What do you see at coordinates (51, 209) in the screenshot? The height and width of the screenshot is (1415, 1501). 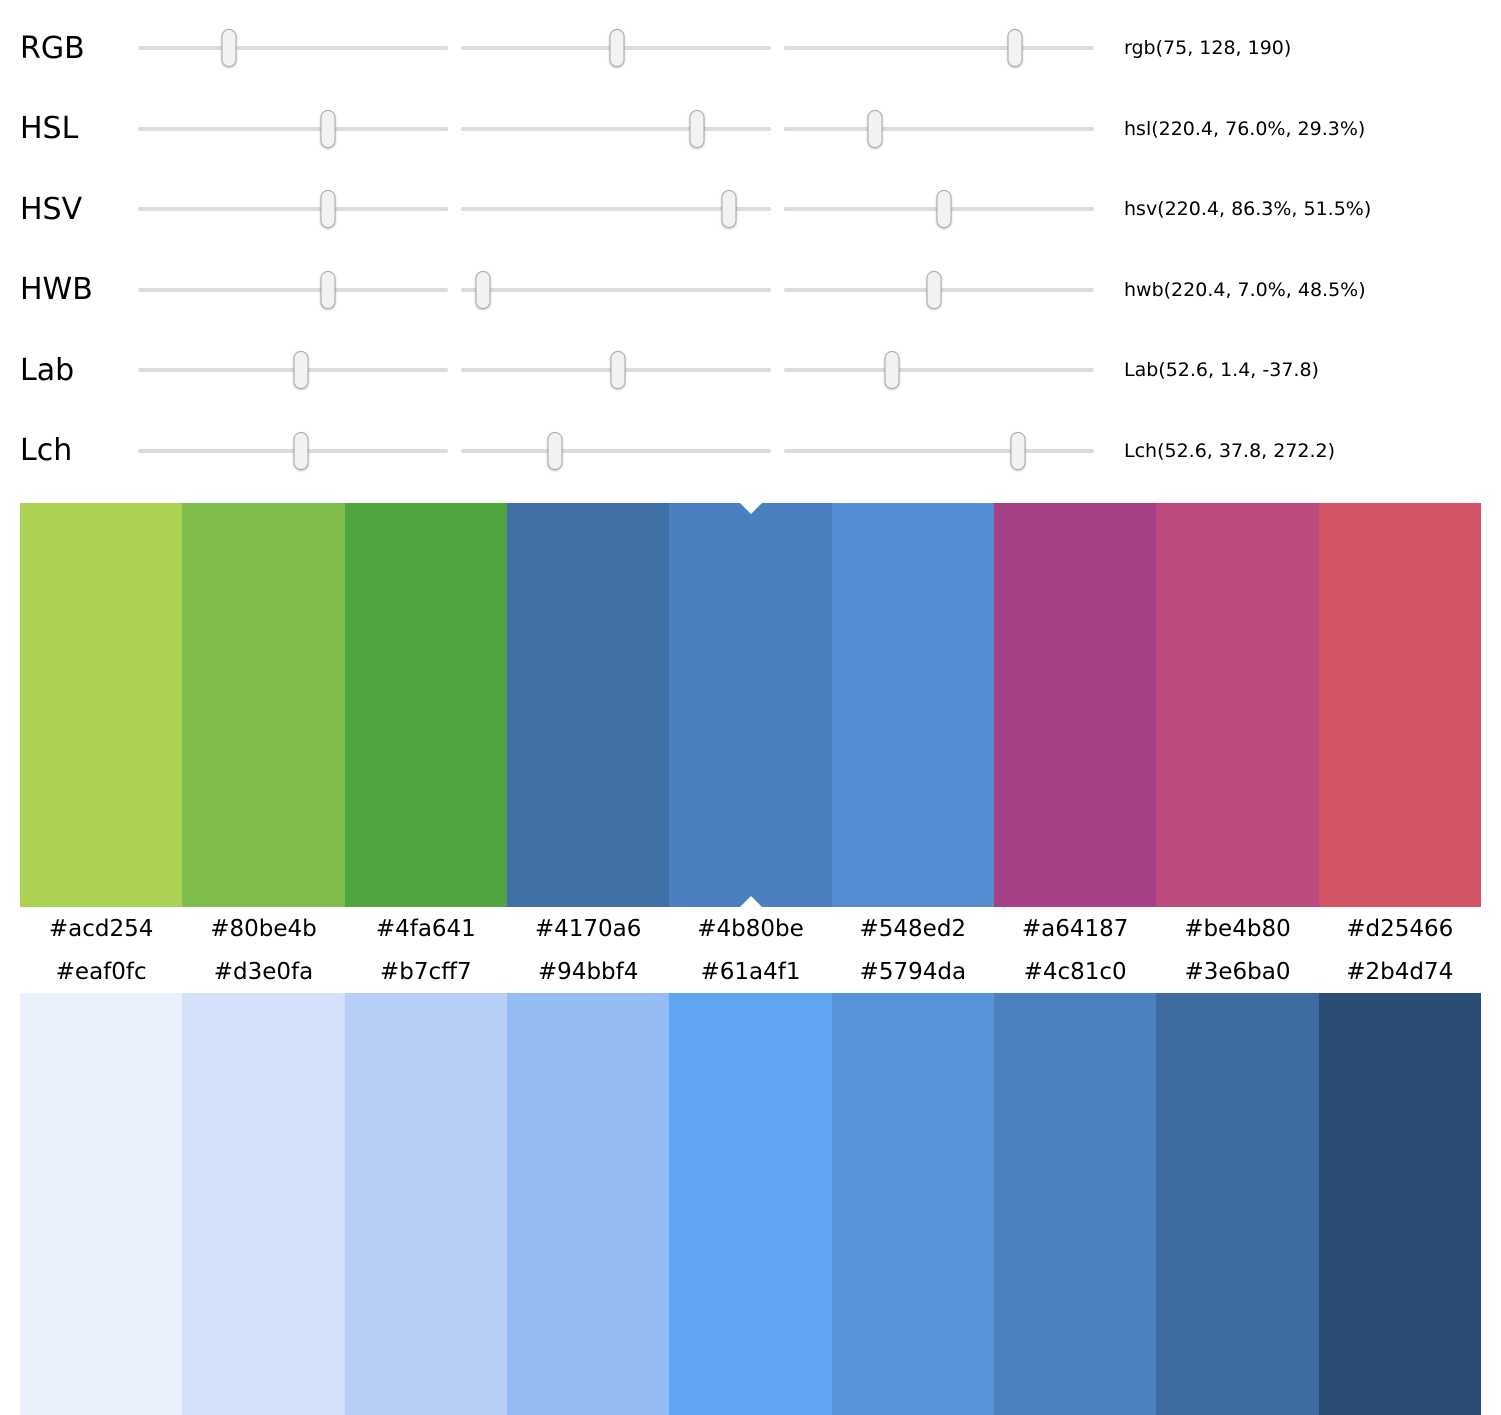 I see `picker-label-hsv: HSV` at bounding box center [51, 209].